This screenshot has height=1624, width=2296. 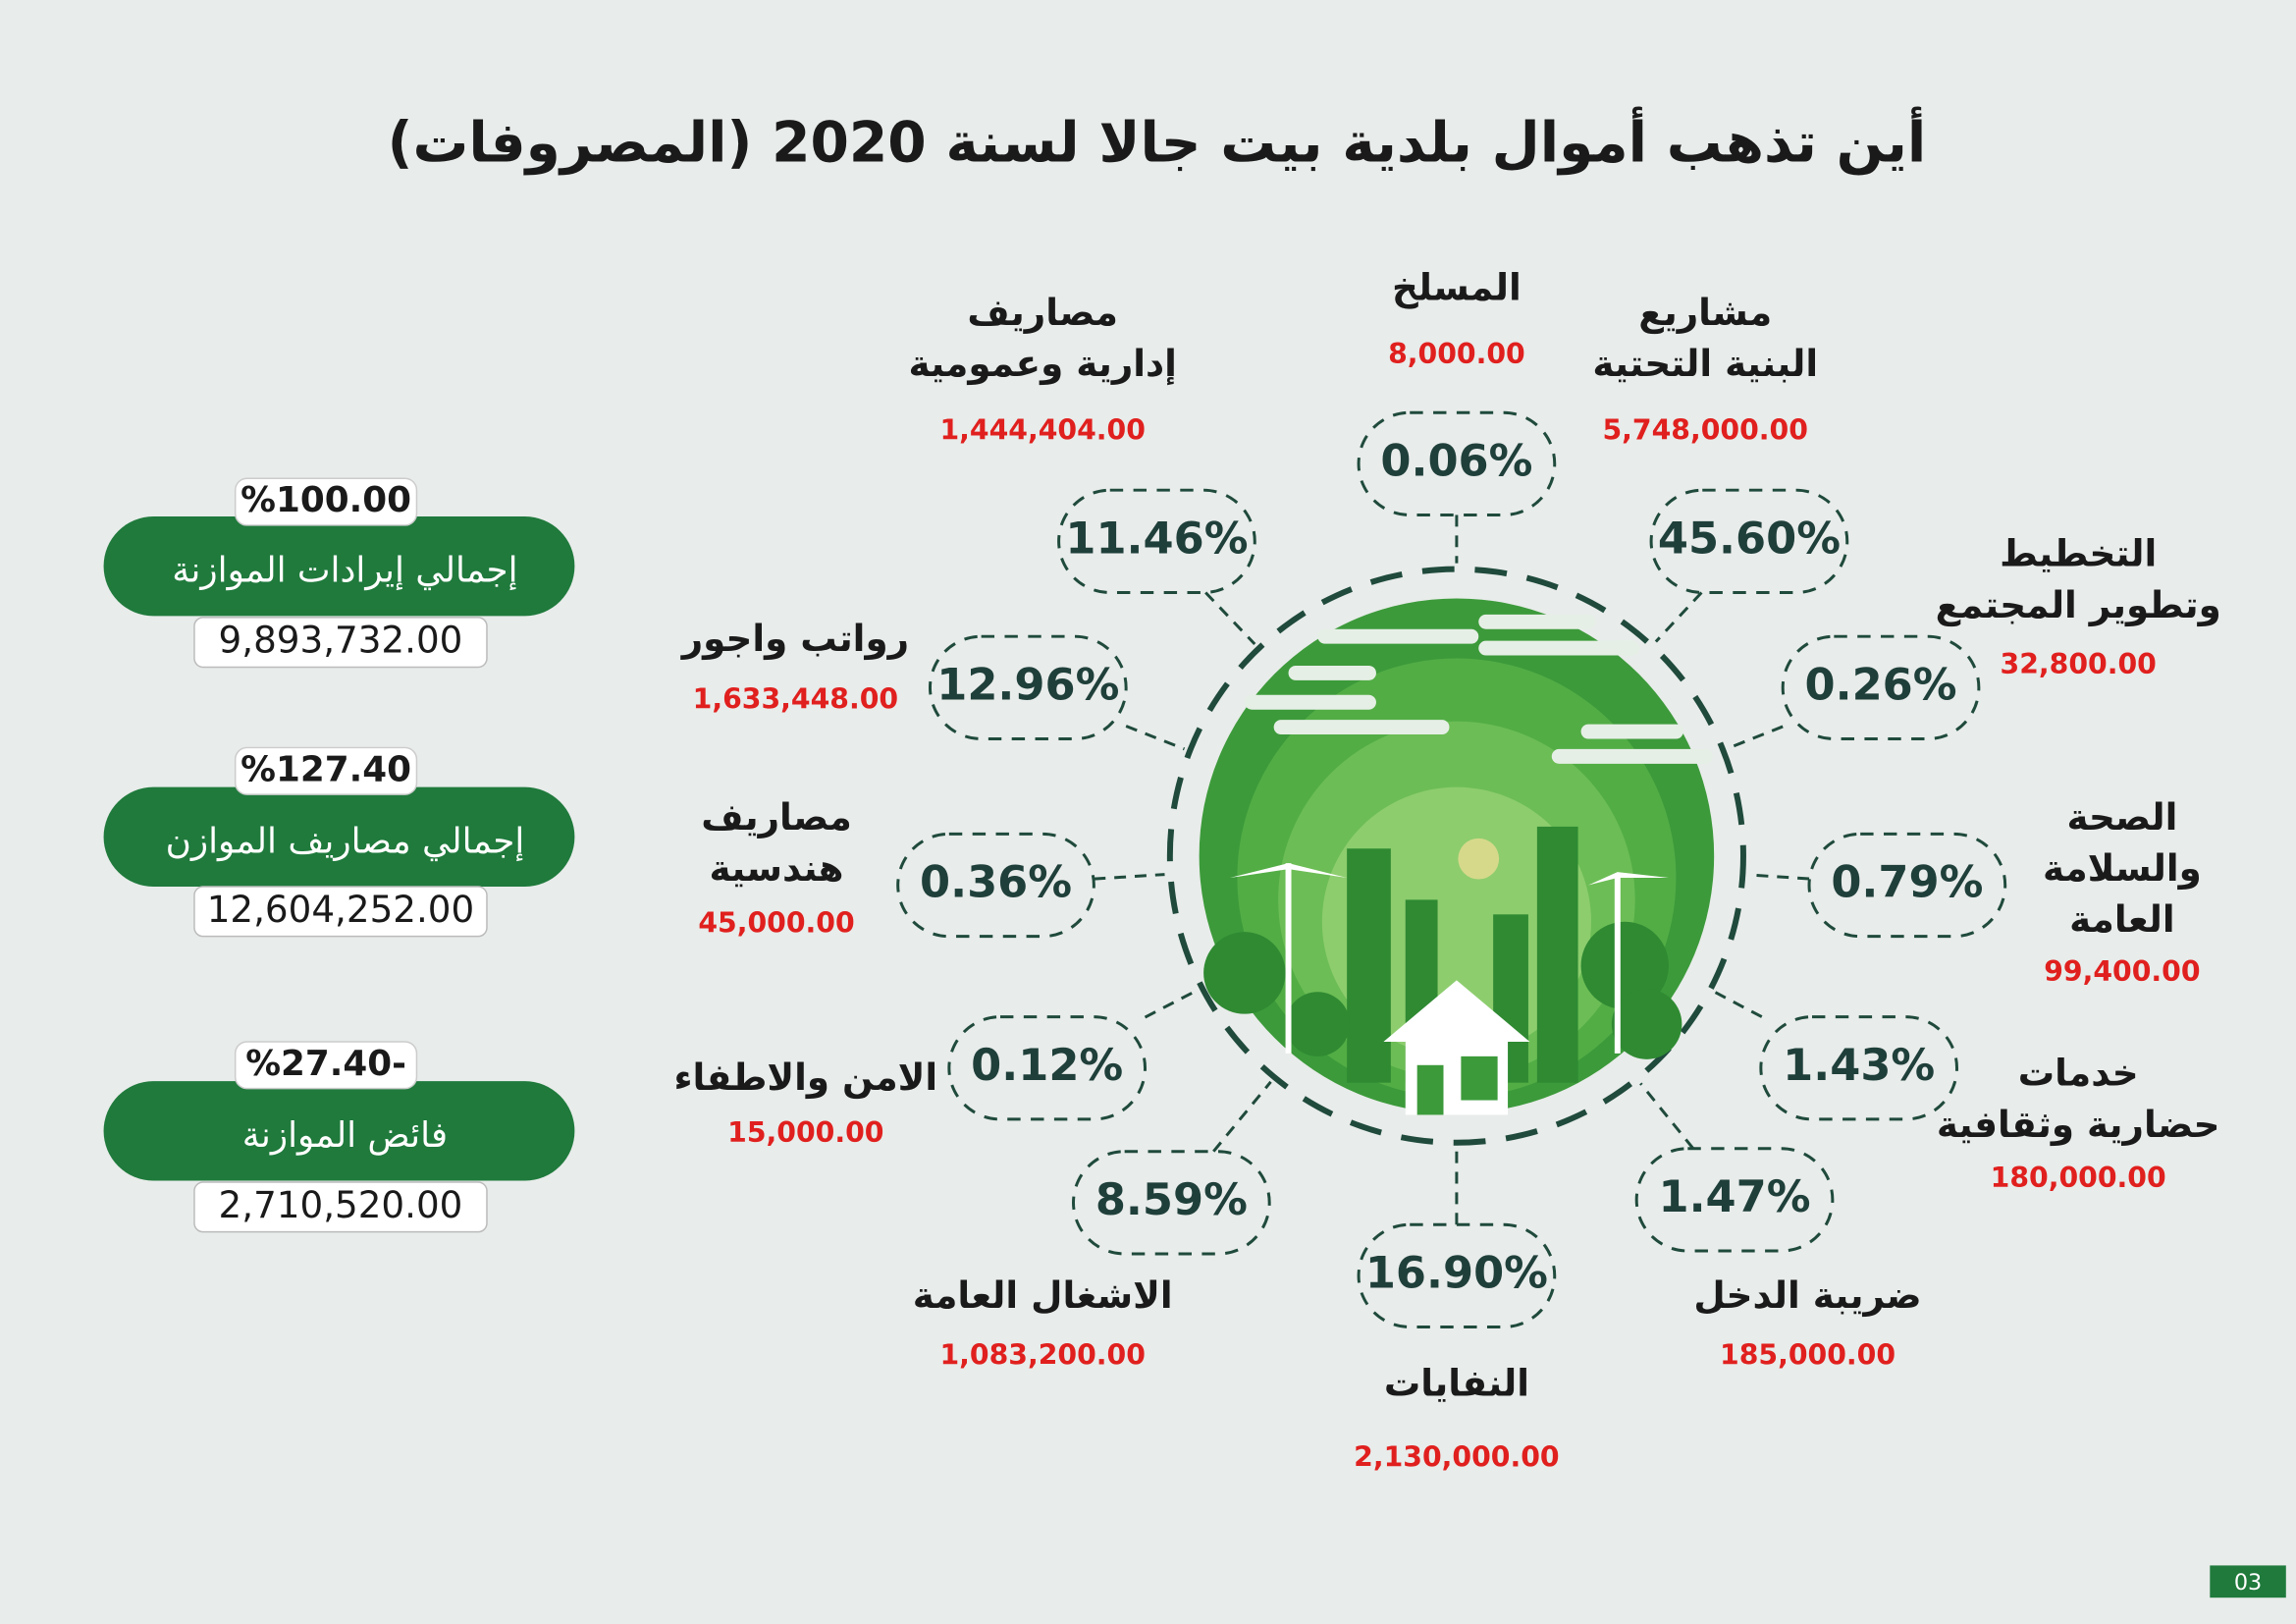 I want to click on item-label: المسلخ, so click(x=1457, y=287).